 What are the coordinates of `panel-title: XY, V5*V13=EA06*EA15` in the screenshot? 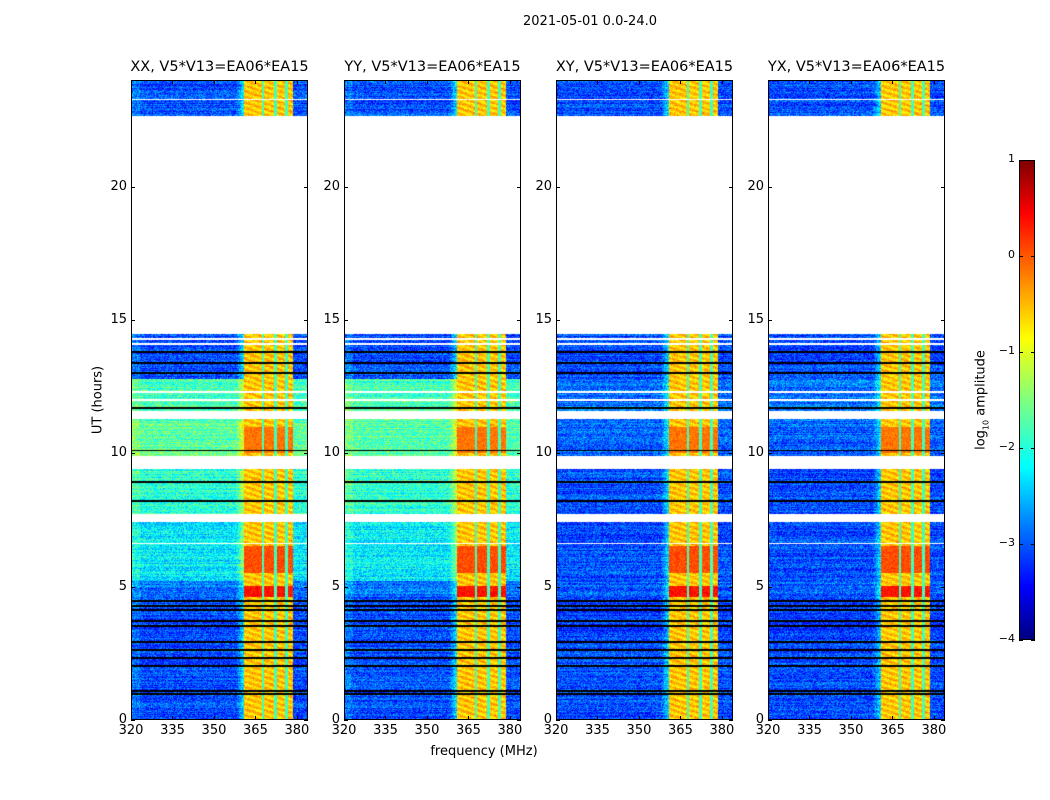 It's located at (644, 67).